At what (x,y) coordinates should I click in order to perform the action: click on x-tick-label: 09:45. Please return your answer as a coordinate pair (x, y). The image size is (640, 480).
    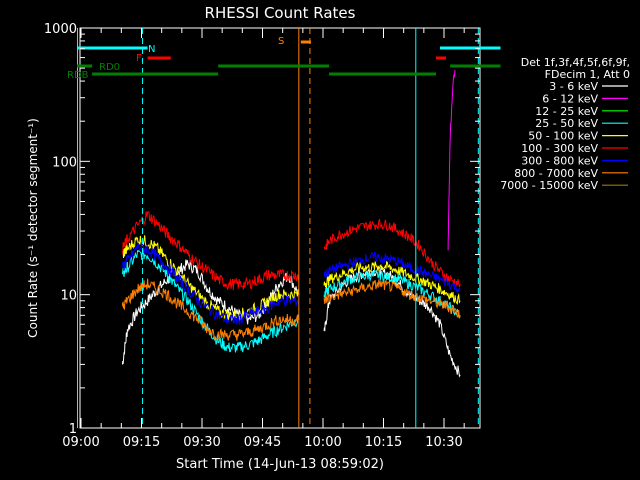
    Looking at the image, I should click on (262, 442).